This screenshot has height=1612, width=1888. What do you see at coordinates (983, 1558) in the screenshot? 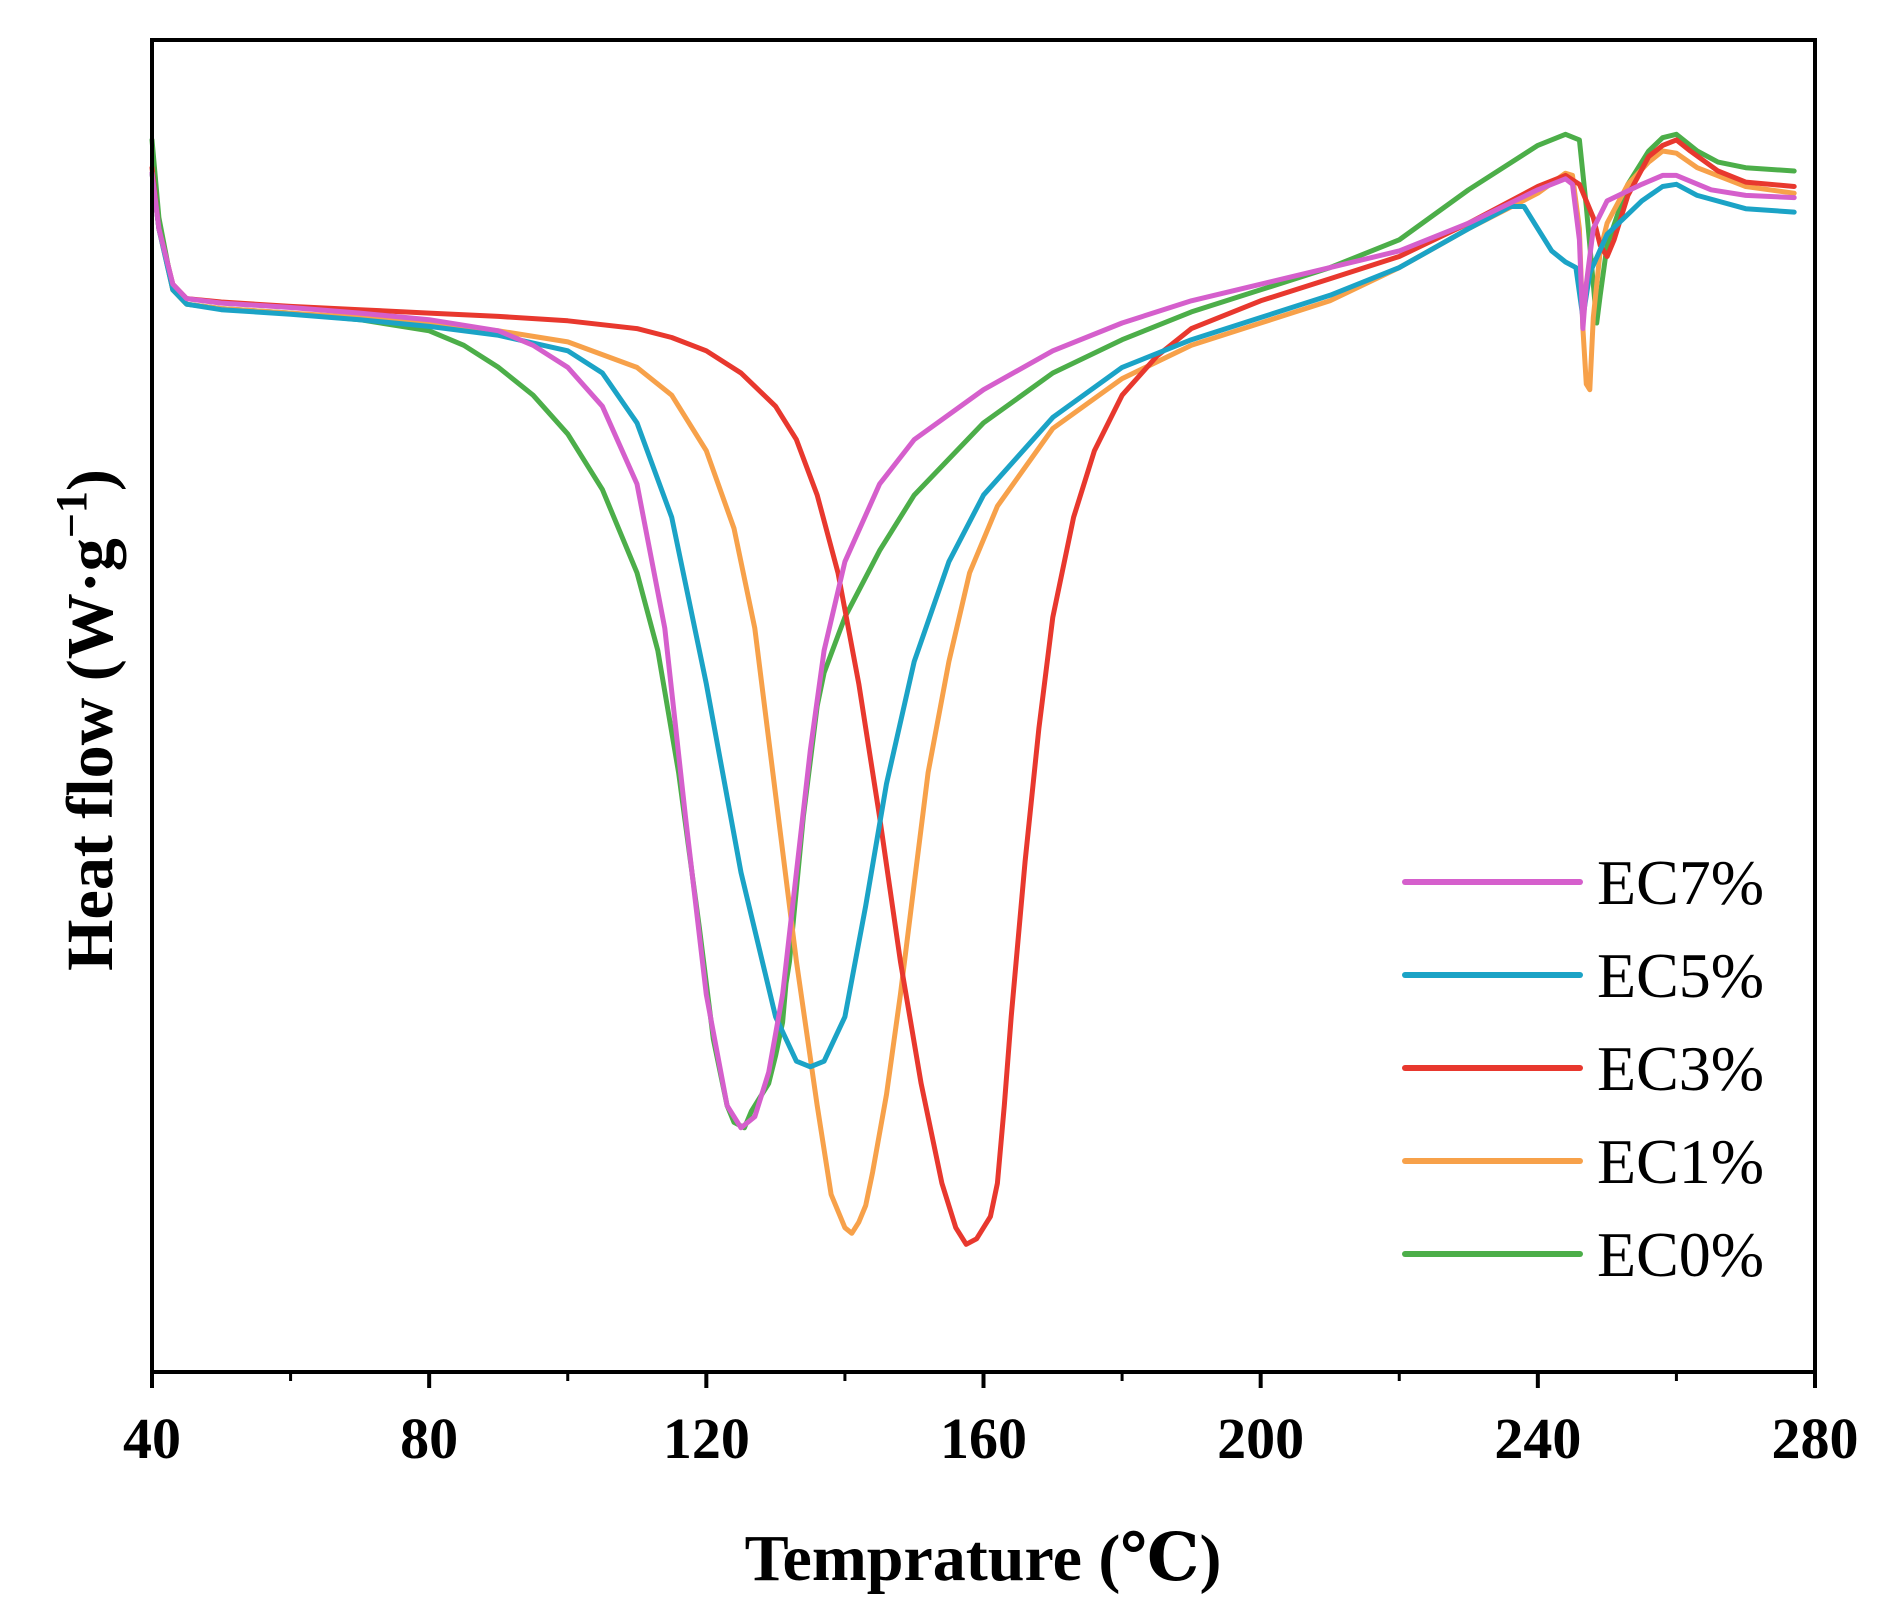
I see `x-axis-title: Temprature (℃)` at bounding box center [983, 1558].